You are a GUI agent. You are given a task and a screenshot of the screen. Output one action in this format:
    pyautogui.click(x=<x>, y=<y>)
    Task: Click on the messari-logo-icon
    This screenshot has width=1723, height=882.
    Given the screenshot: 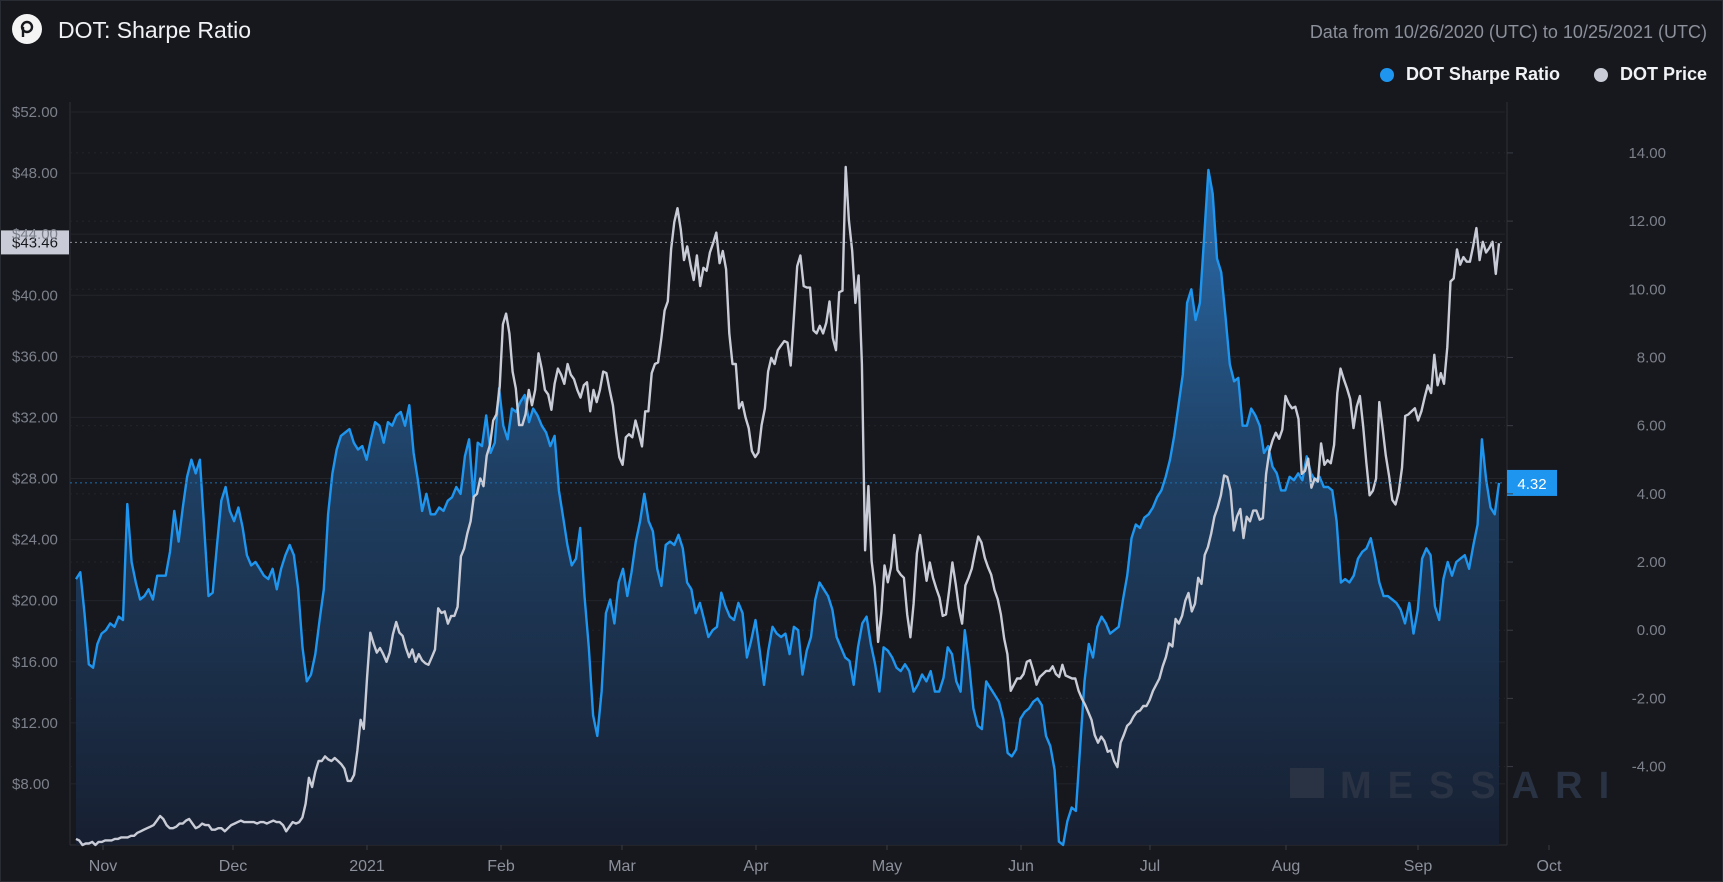 What is the action you would take?
    pyautogui.click(x=1307, y=783)
    